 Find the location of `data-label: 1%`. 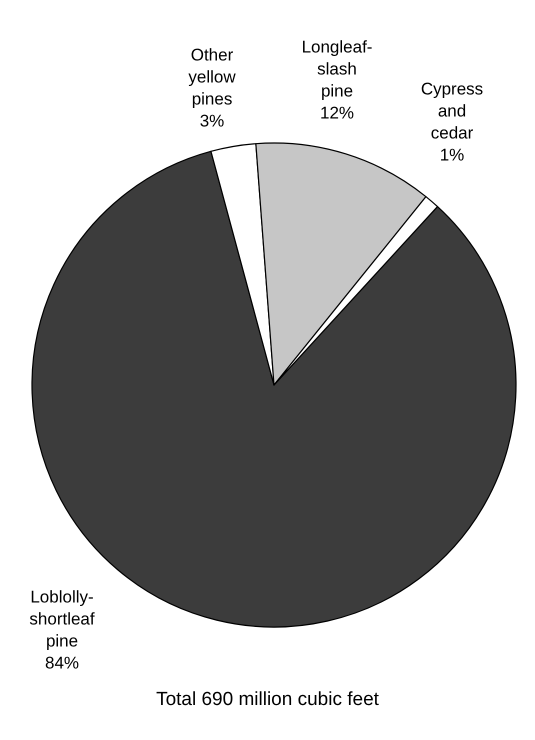

data-label: 1% is located at coordinates (452, 155).